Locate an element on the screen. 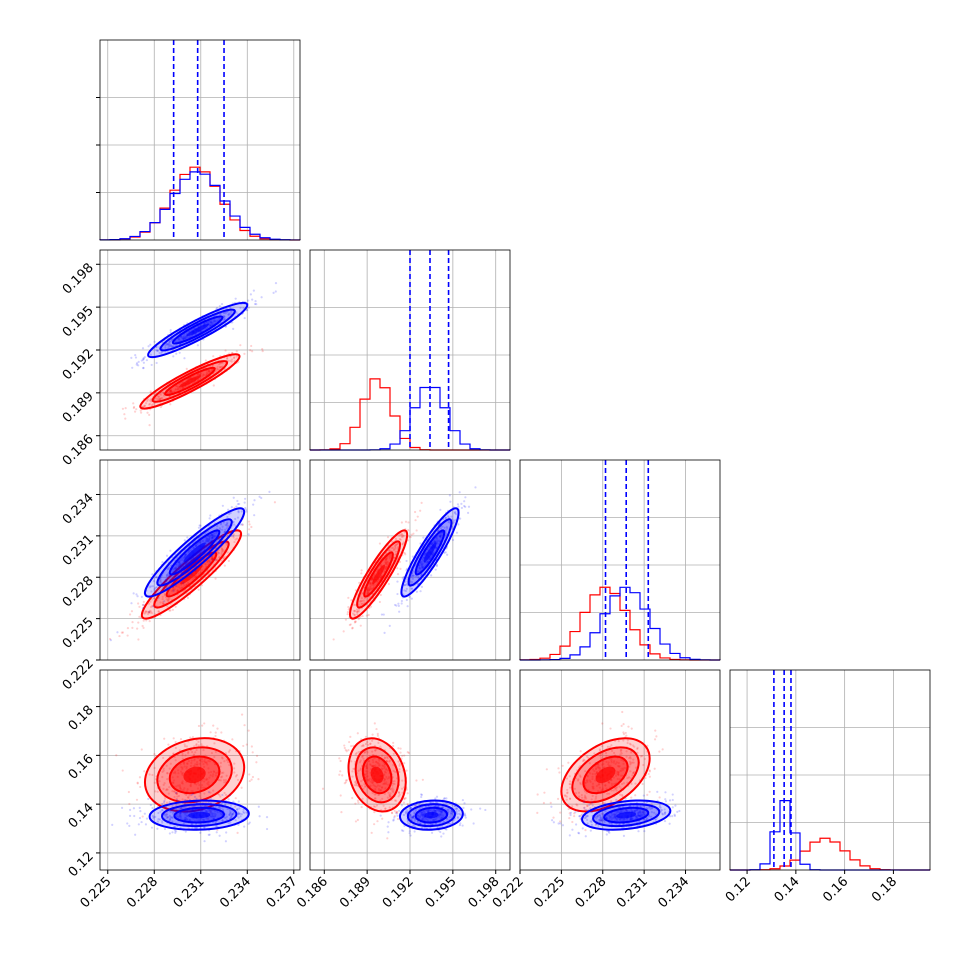  x-tick-labels-1: 0.186 0.189 0.192 0.195 0.198 is located at coordinates (398, 890).